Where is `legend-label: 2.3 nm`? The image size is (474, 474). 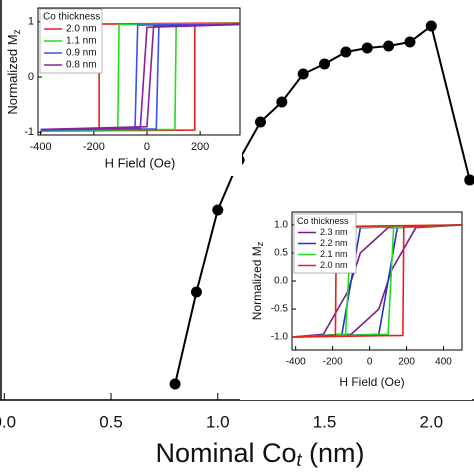
legend-label: 2.3 nm is located at coordinates (334, 232).